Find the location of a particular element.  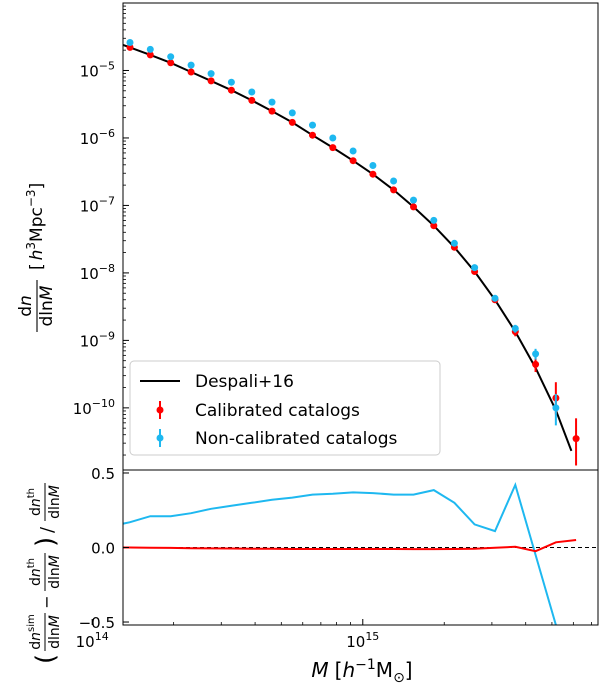

residual-y-axis-label: ( dnsim dlnM − dnth dlnM ) / dnth dl is located at coordinates (44, 573).